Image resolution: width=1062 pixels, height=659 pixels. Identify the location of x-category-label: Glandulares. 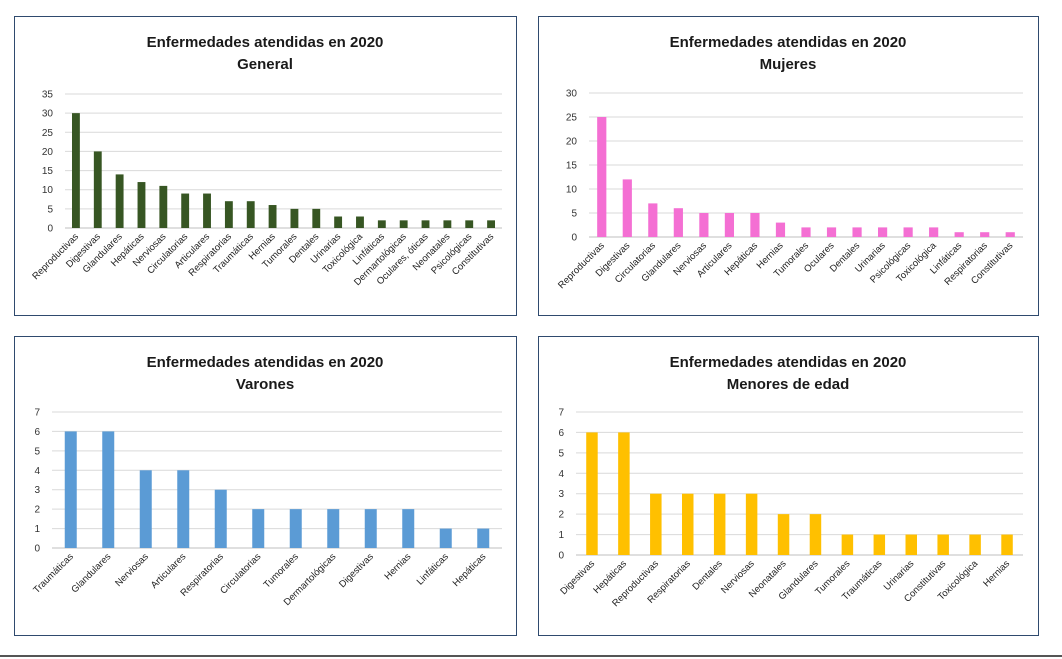
(91, 573).